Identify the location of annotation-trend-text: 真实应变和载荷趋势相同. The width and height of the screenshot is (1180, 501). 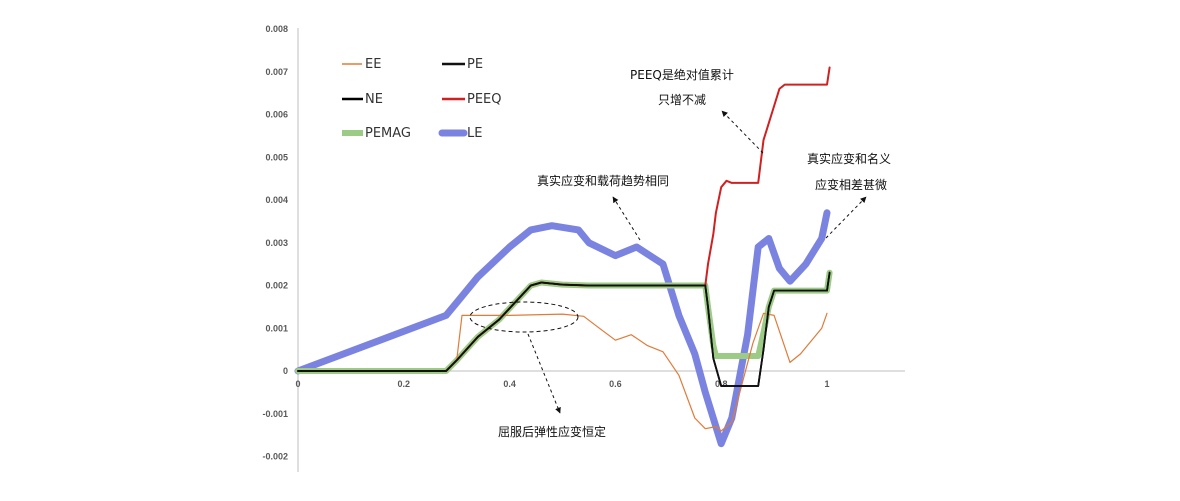
(603, 180).